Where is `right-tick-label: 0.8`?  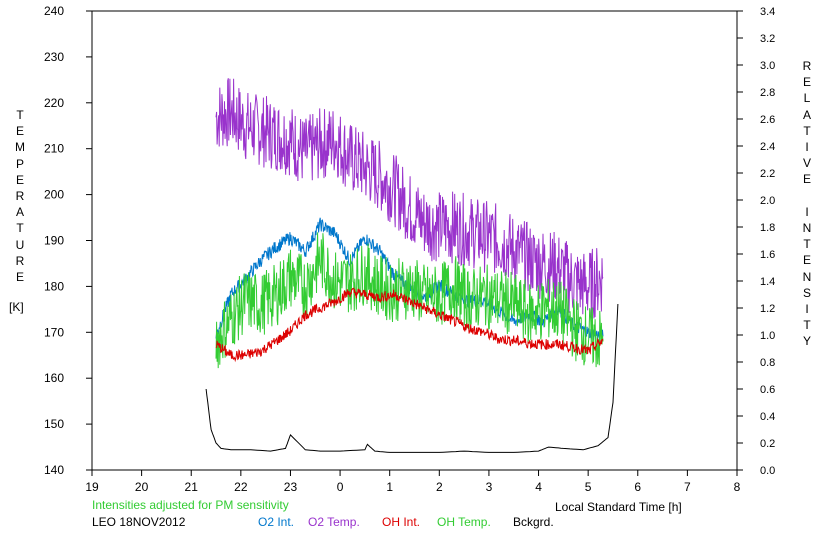
right-tick-label: 0.8 is located at coordinates (767, 363).